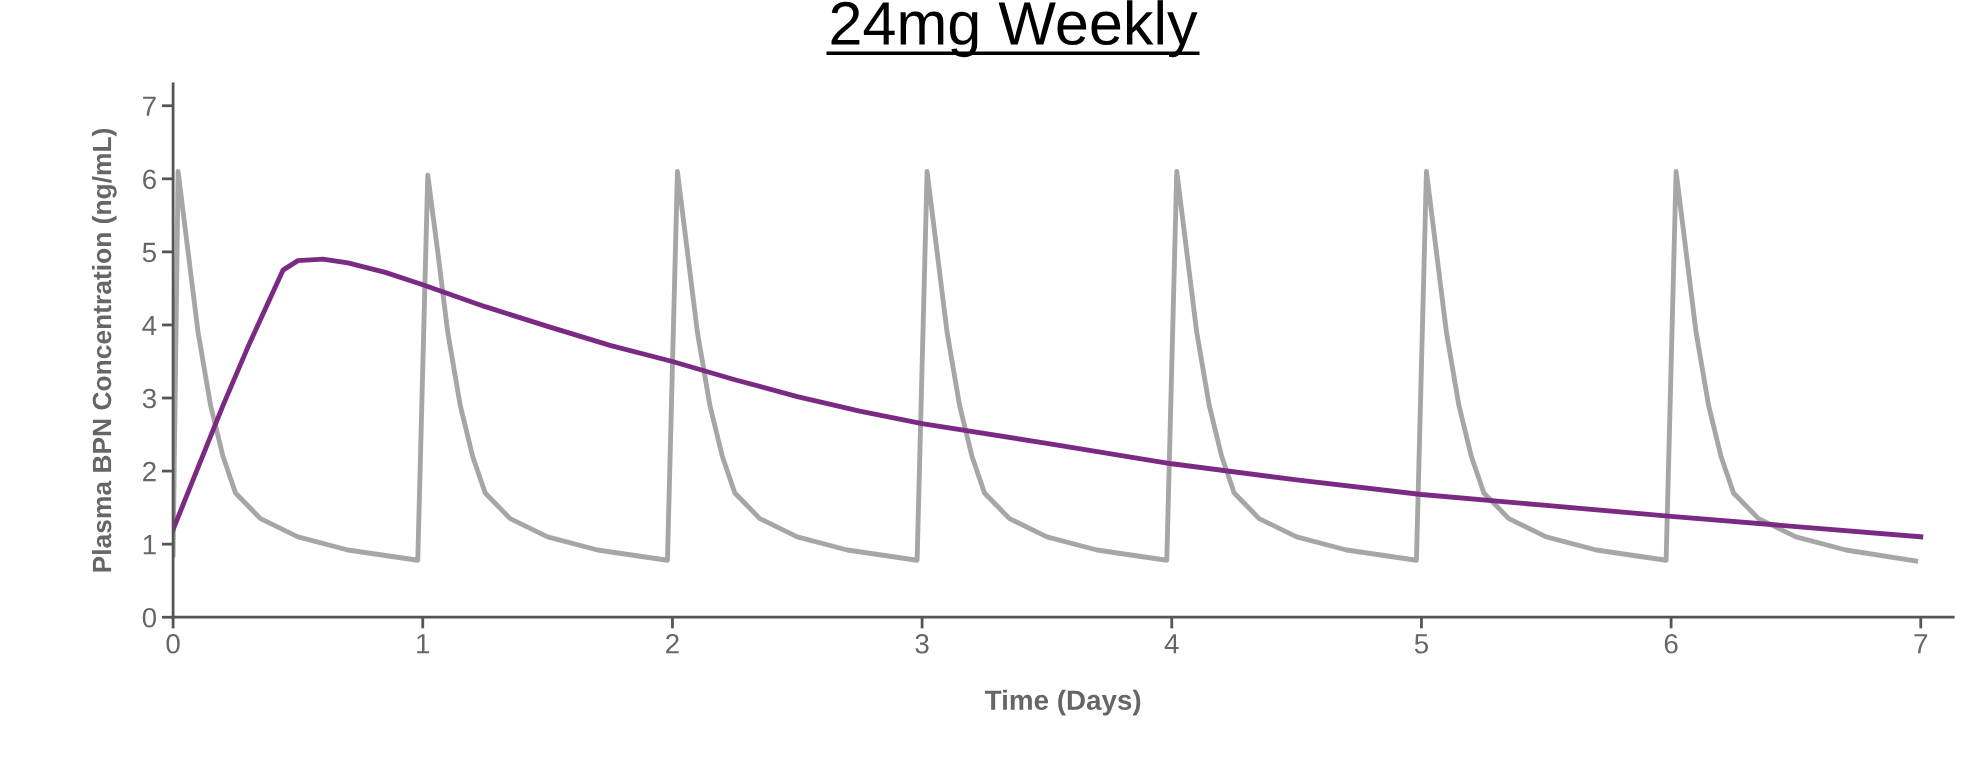  Describe the element at coordinates (1014, 29) in the screenshot. I see `chart-title: 24mg Weekly` at that location.